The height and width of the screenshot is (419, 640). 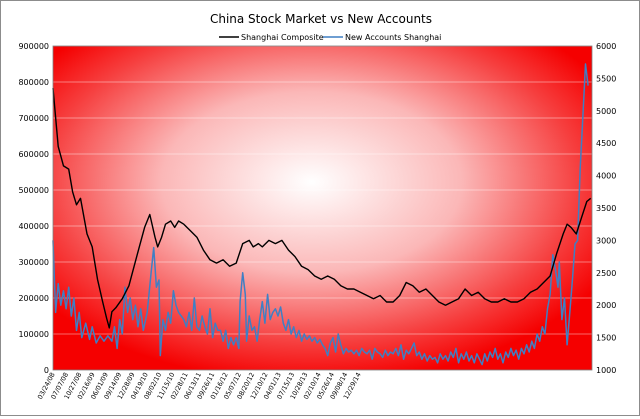 I want to click on y-left-tick-label: 400000, so click(x=33, y=226).